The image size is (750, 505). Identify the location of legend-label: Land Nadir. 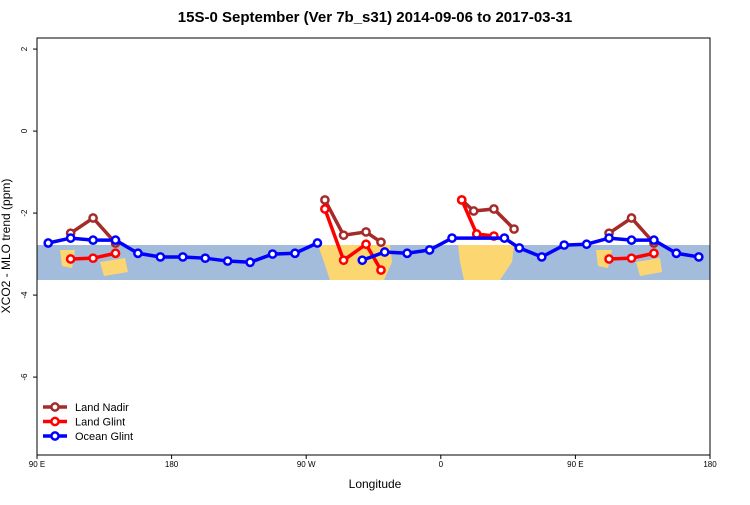
(102, 408).